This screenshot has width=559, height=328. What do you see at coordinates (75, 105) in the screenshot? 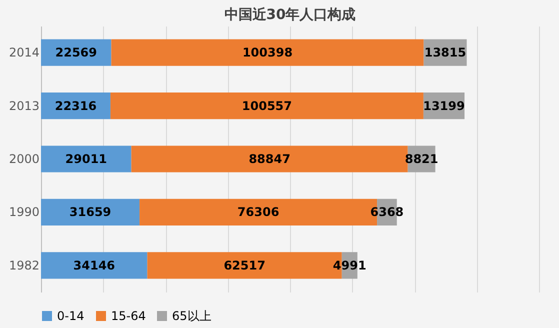
I see `data-label: 22316` at bounding box center [75, 105].